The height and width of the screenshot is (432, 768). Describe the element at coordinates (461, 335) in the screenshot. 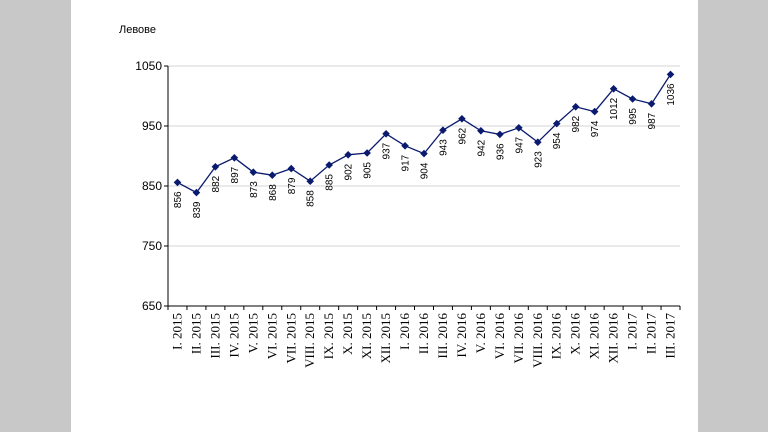

I see `x-tick-label: IV. 2016` at that location.